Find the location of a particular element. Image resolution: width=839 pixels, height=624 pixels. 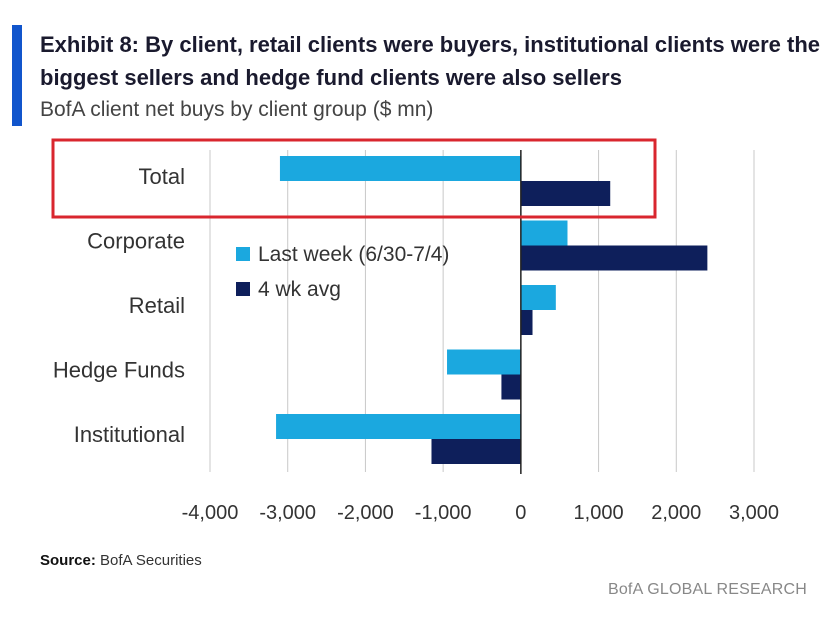

accent-bar is located at coordinates (17, 75).